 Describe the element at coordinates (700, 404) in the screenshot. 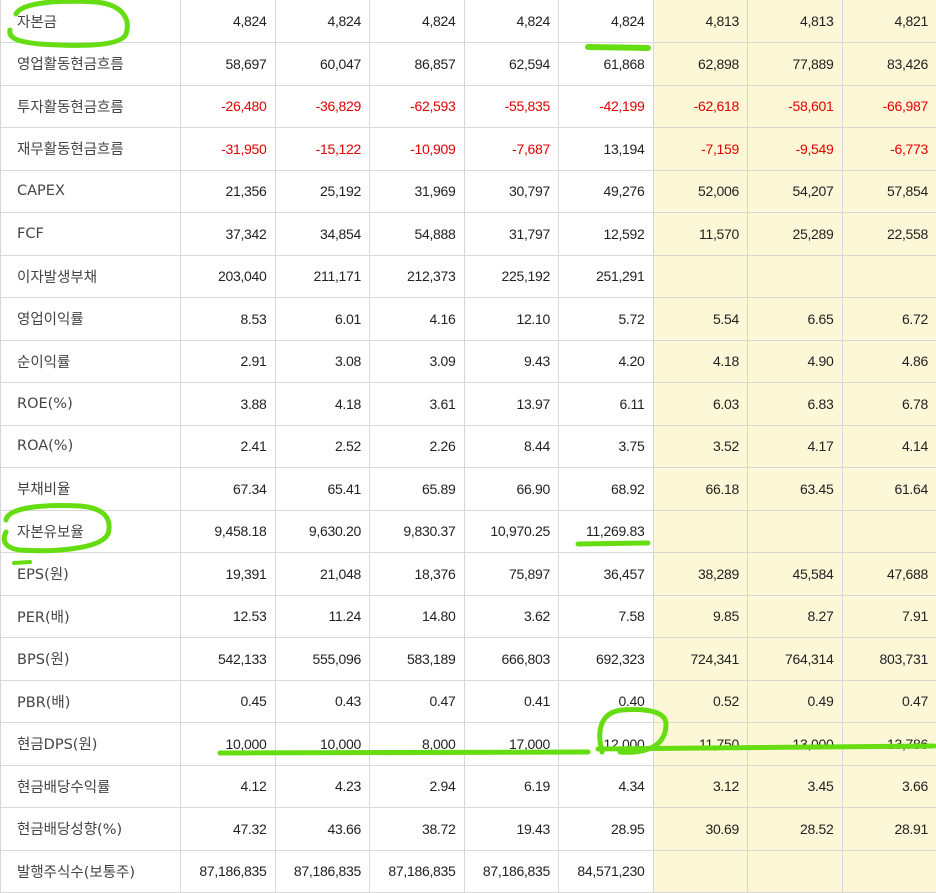

I see `table-cell: 6.03` at that location.